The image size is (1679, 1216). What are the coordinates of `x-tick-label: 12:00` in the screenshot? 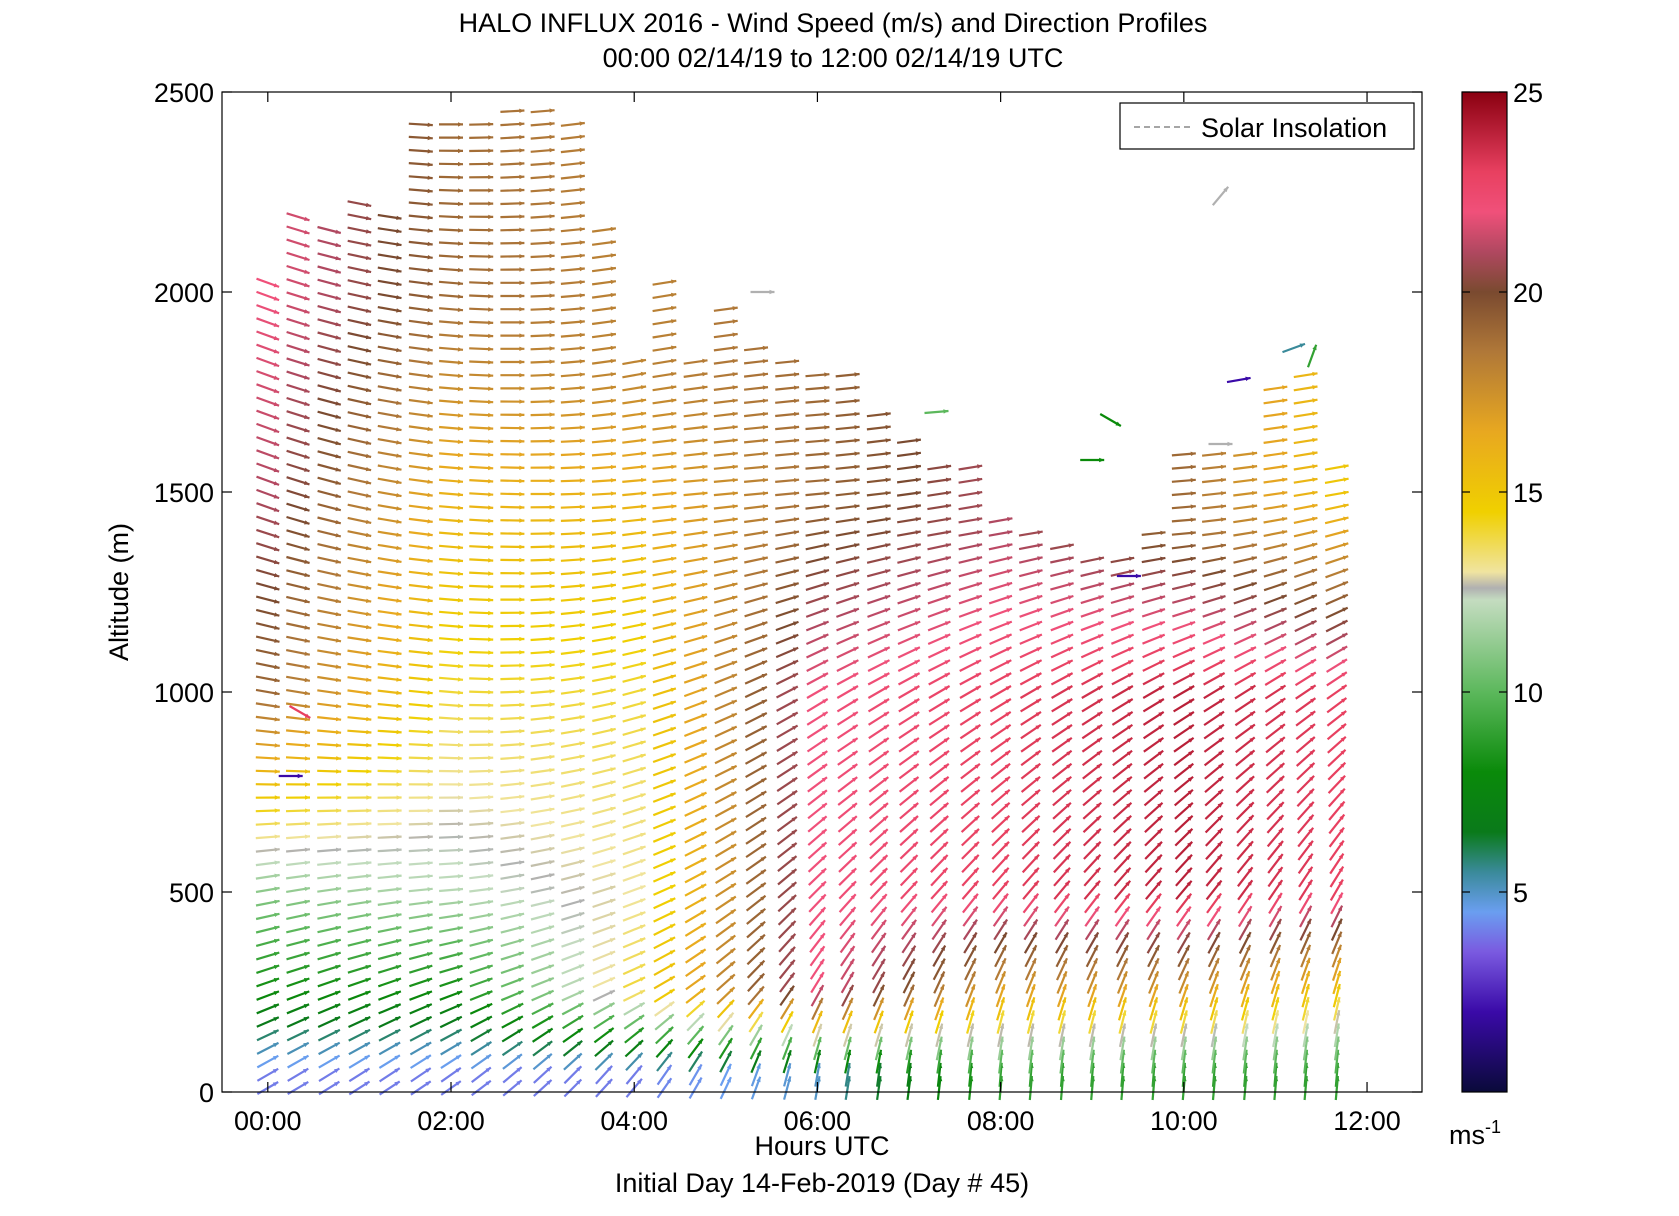 It's located at (1367, 1121).